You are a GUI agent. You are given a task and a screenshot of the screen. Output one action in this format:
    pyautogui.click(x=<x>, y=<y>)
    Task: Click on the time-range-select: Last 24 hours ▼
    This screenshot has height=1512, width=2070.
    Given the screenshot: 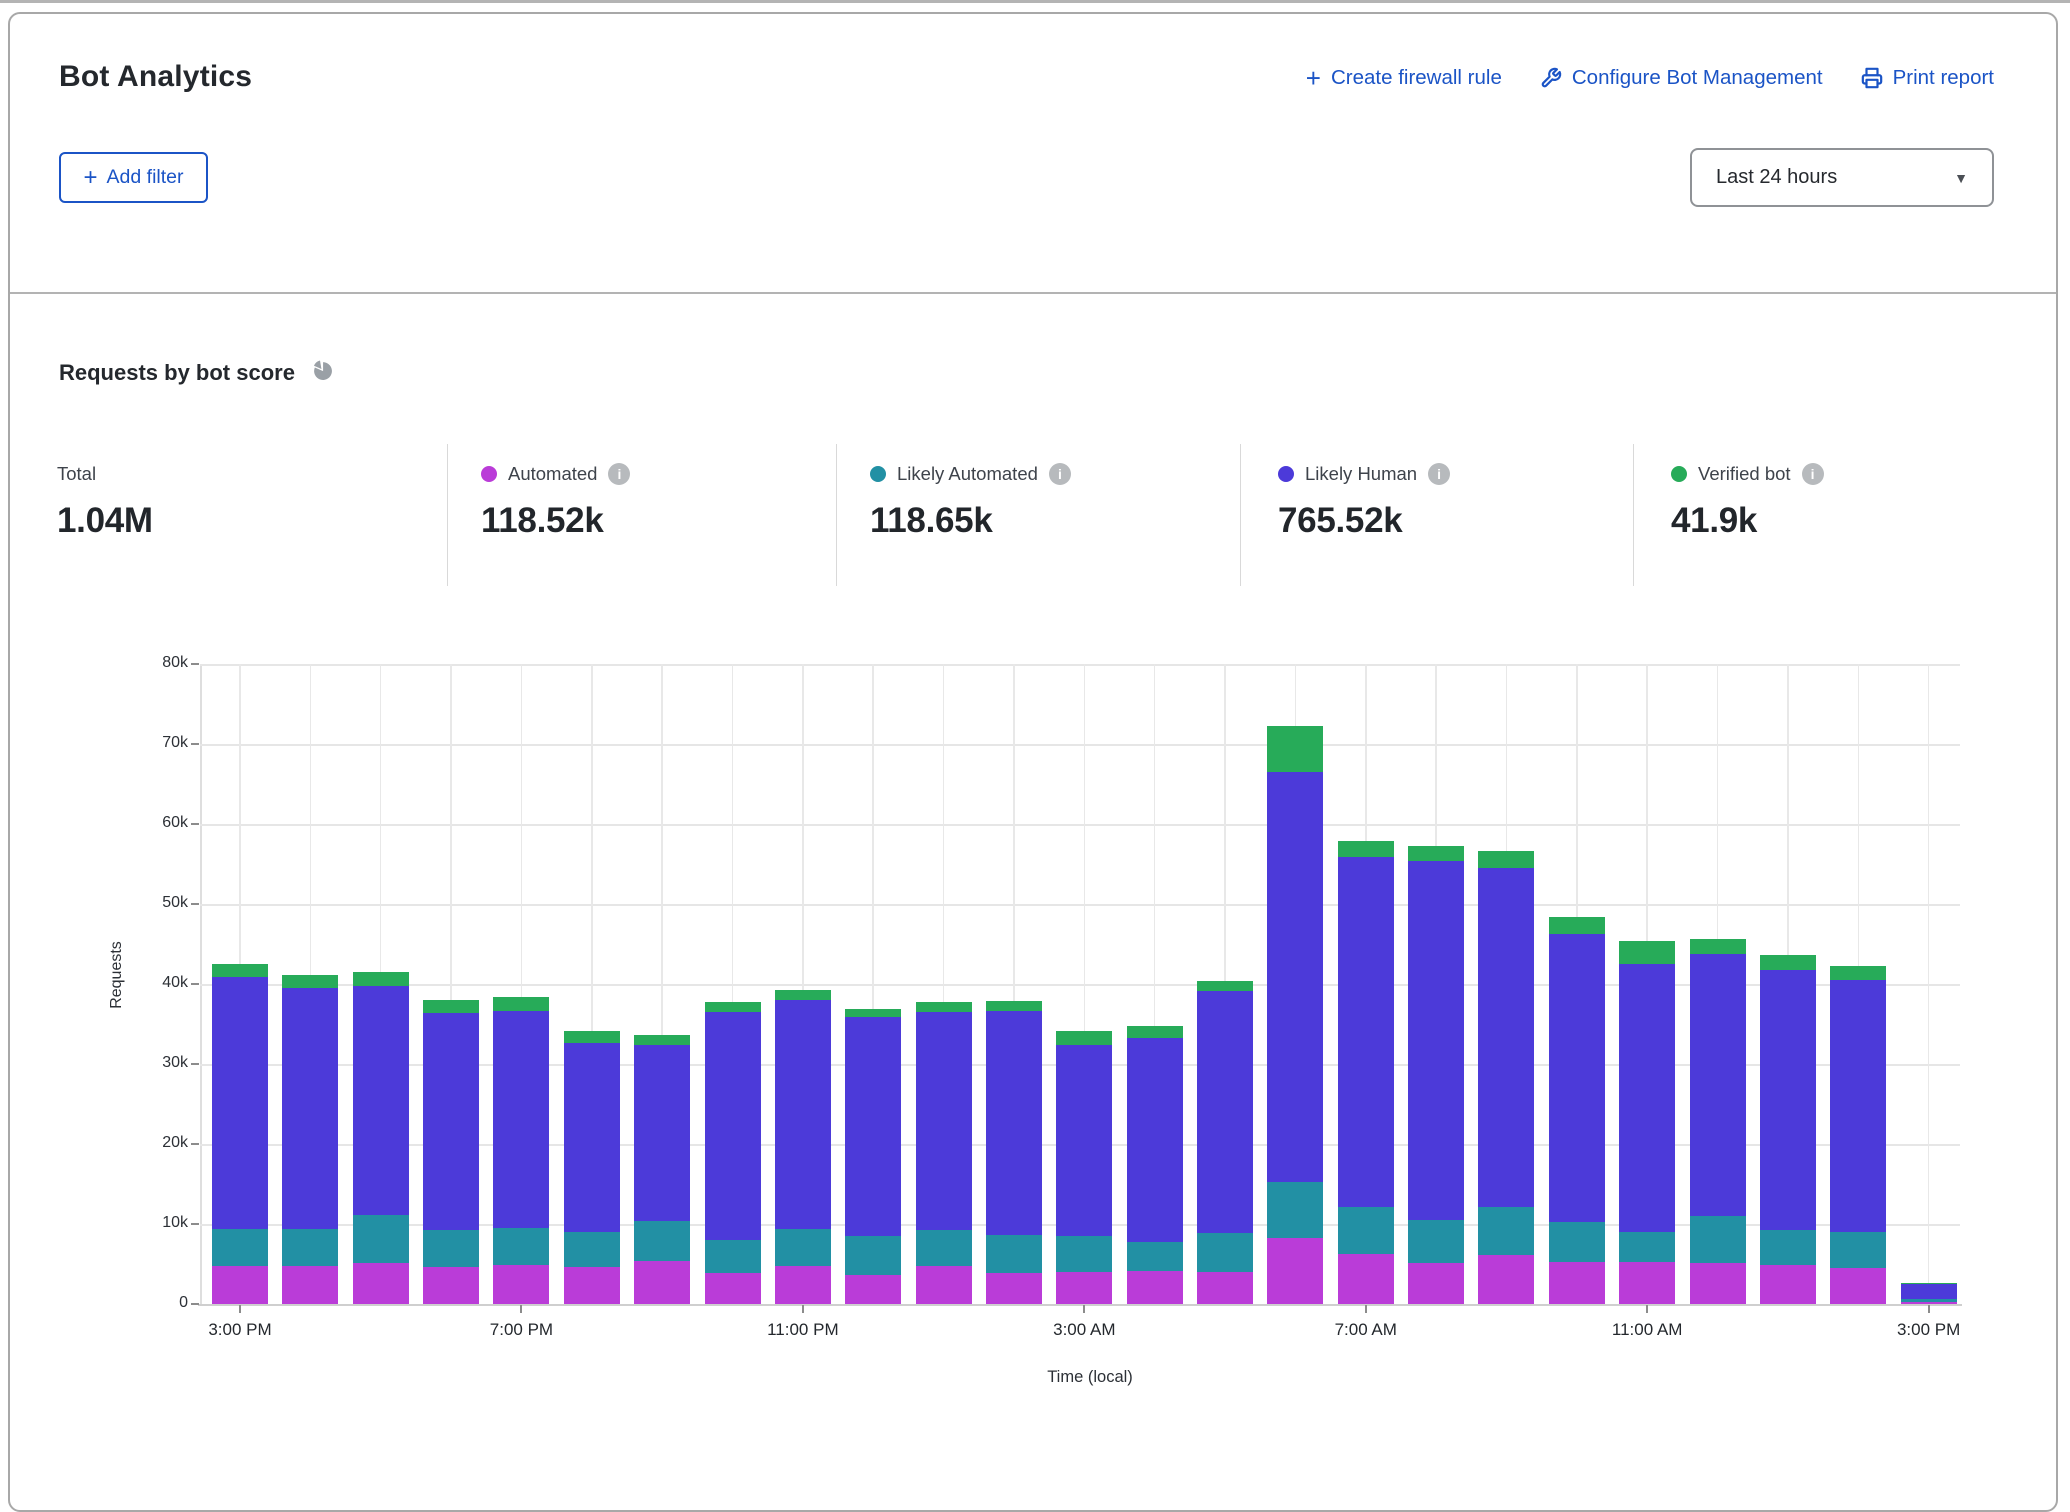 What is the action you would take?
    pyautogui.click(x=1842, y=177)
    